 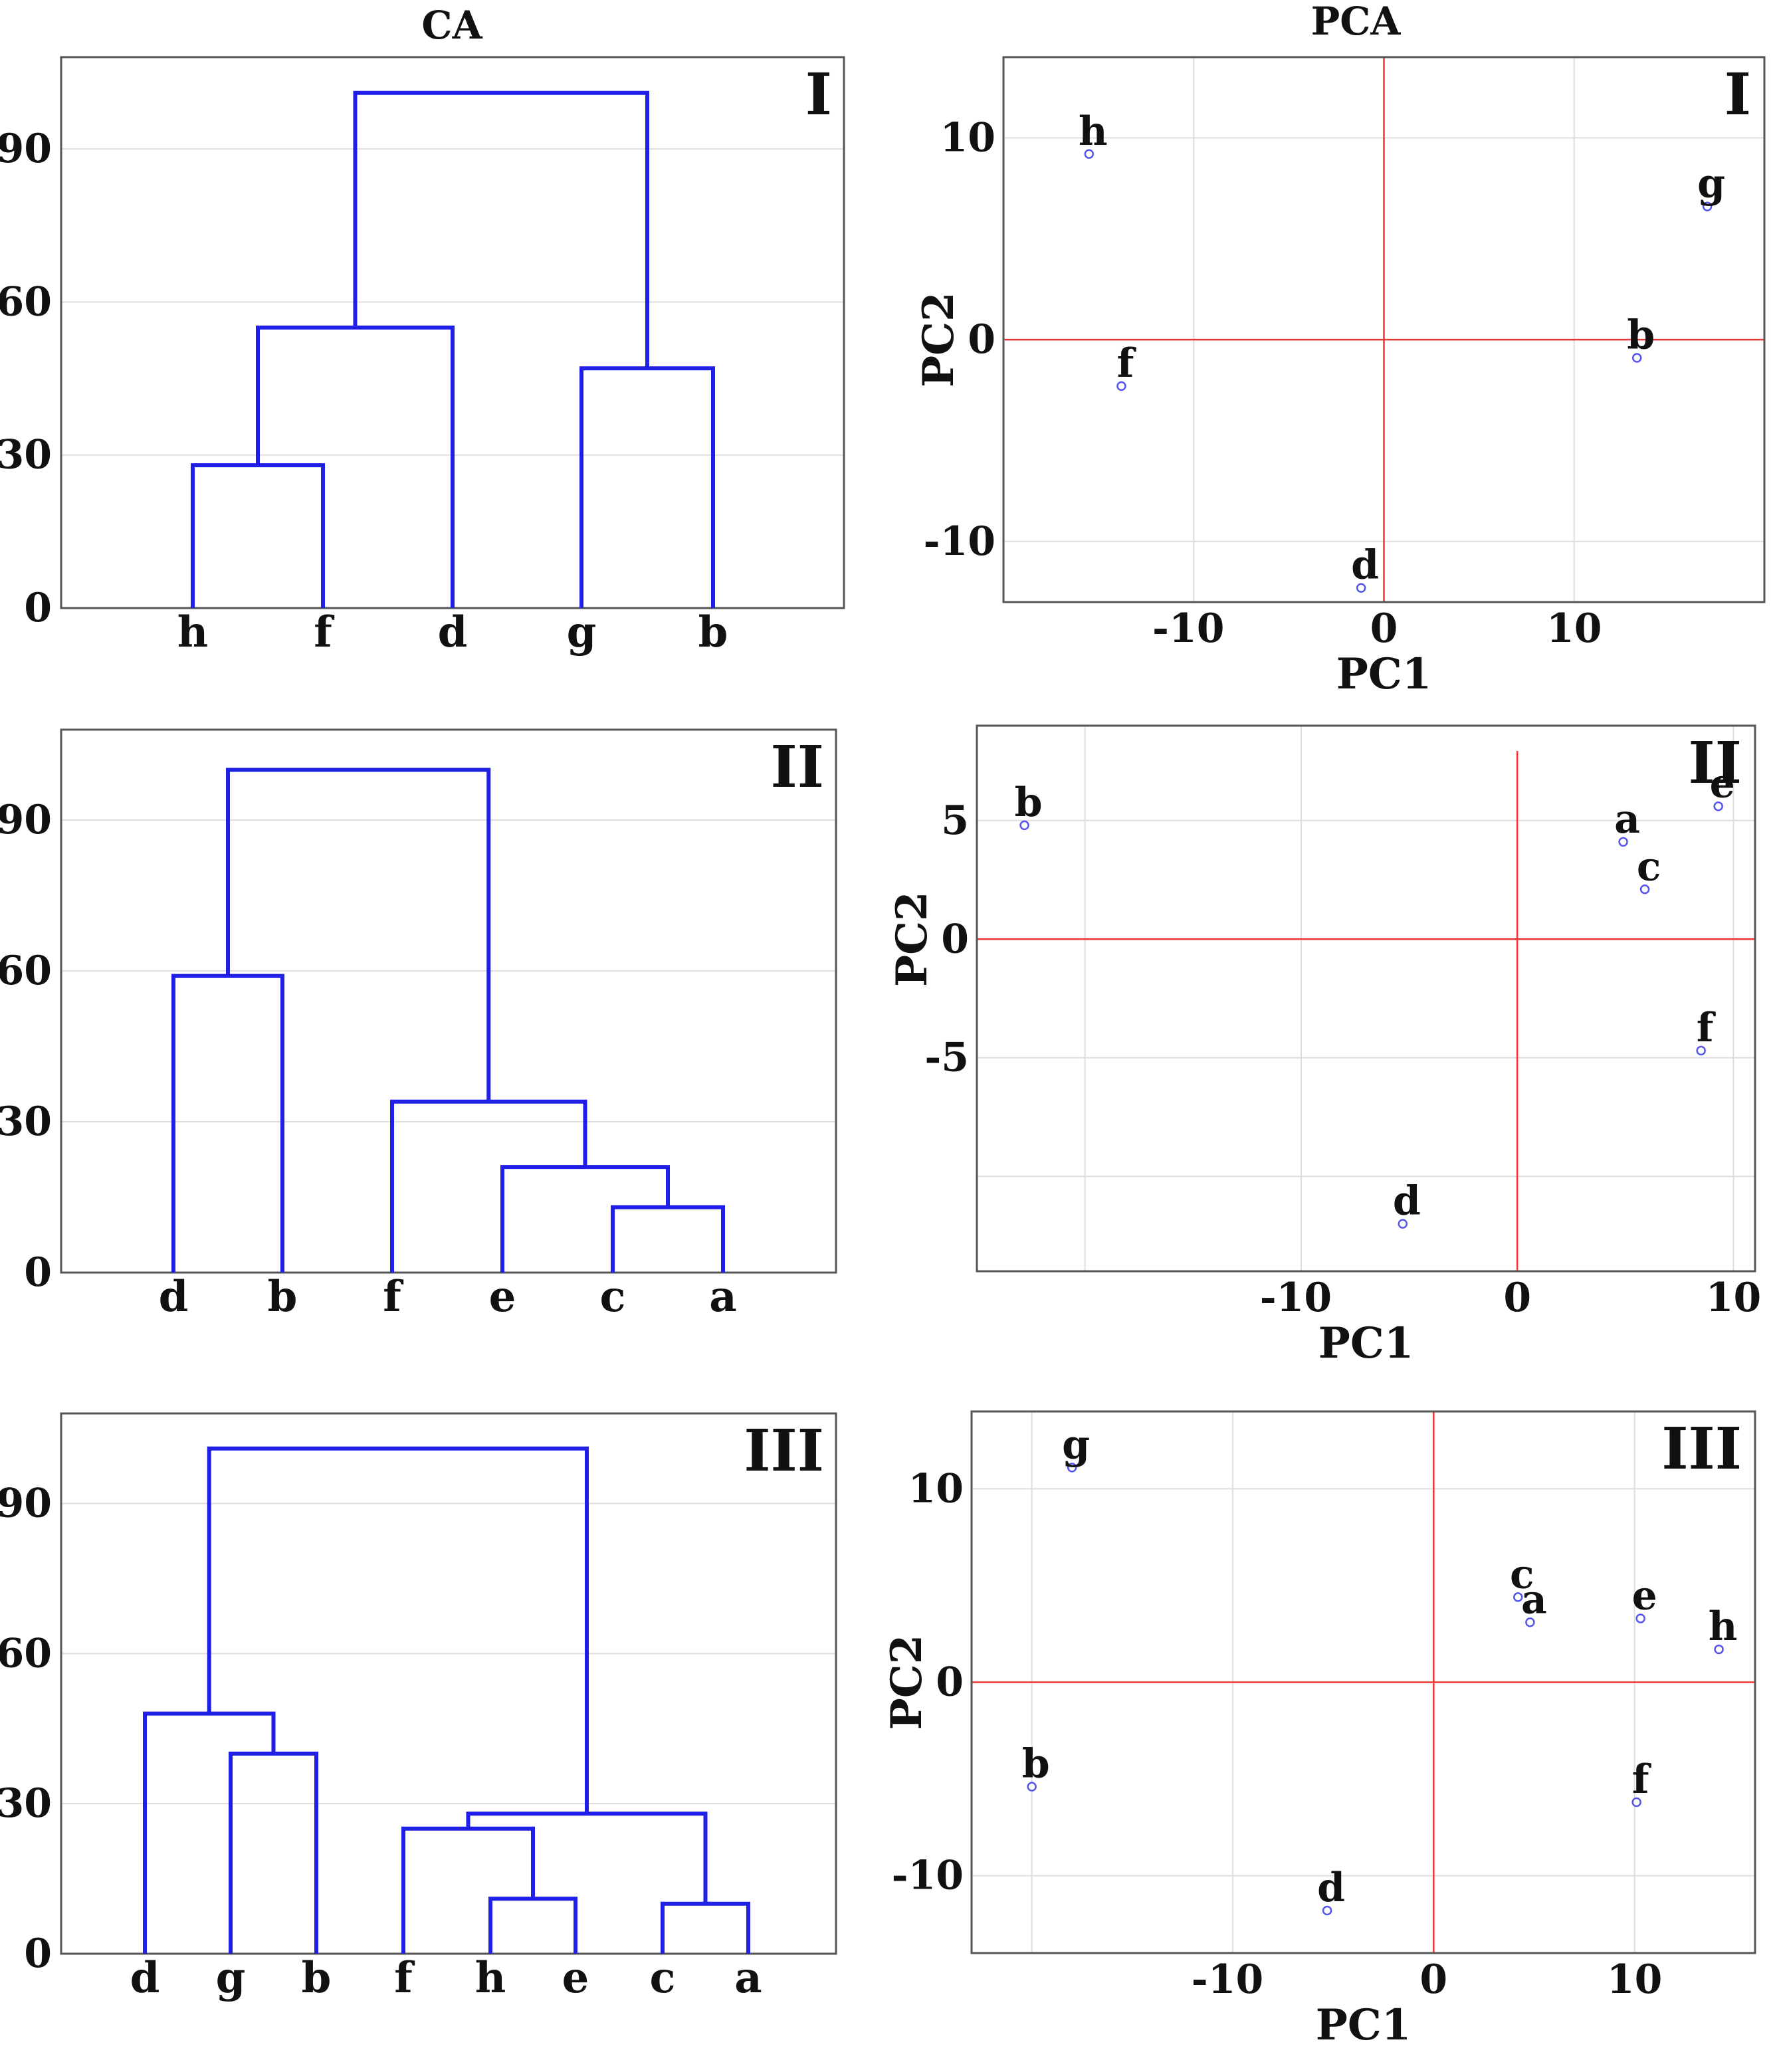 What do you see at coordinates (1072, 1468) in the screenshot?
I see `data-point-g` at bounding box center [1072, 1468].